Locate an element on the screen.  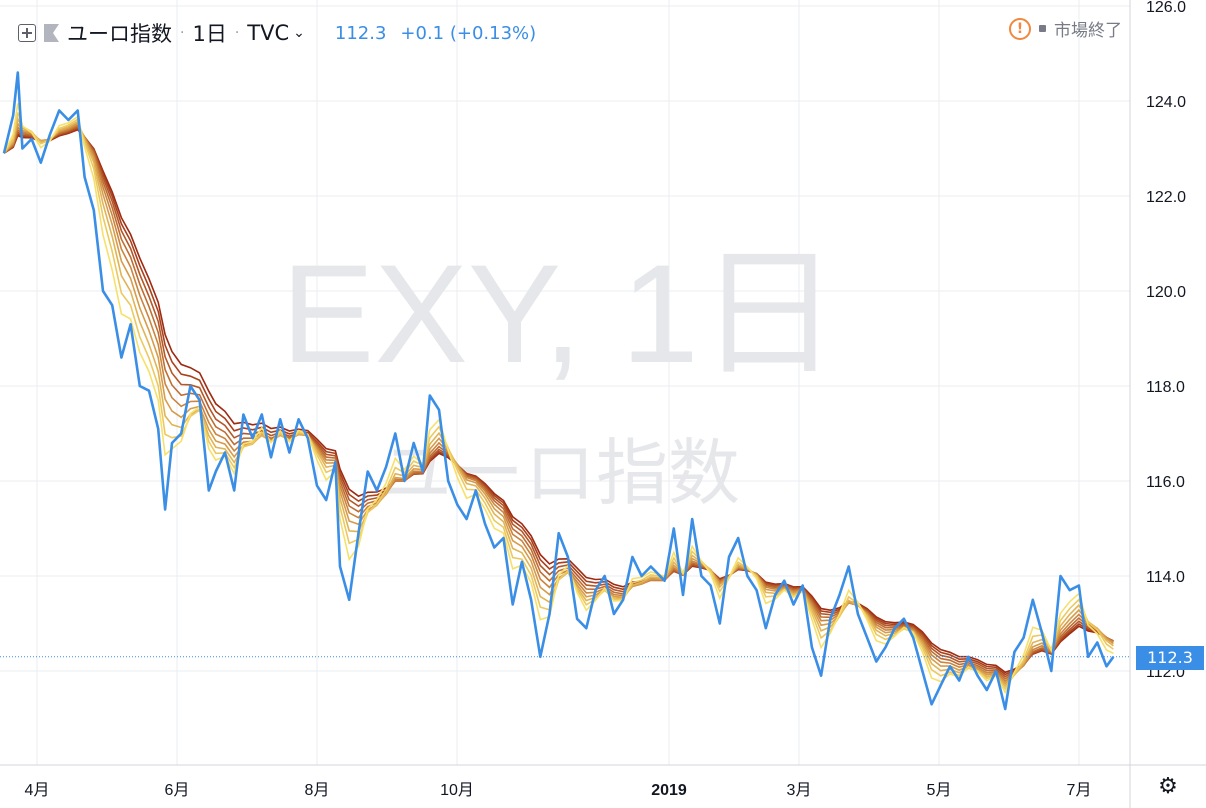
chevron-down-icon: ⌄ is located at coordinates (299, 33).